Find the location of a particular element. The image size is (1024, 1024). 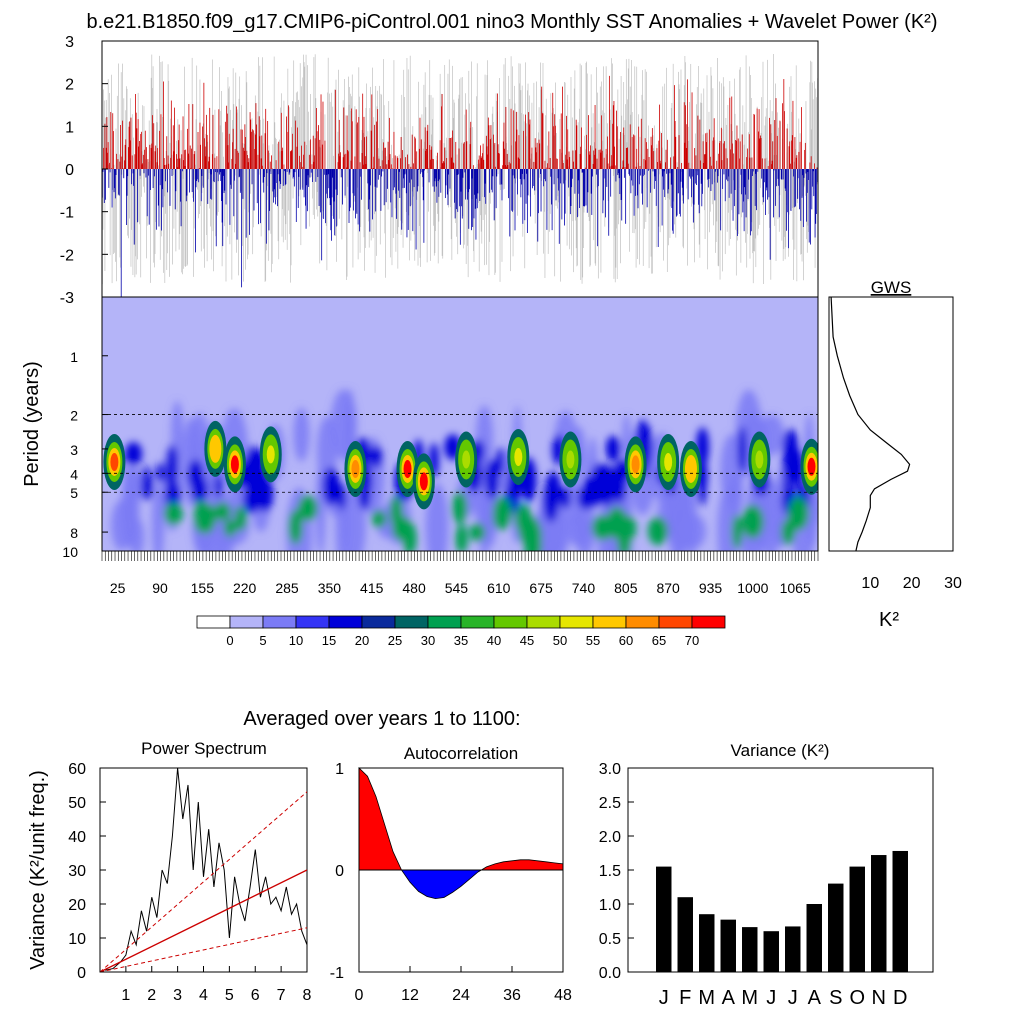

wavelet-x-tick-label: 870 is located at coordinates (668, 588).